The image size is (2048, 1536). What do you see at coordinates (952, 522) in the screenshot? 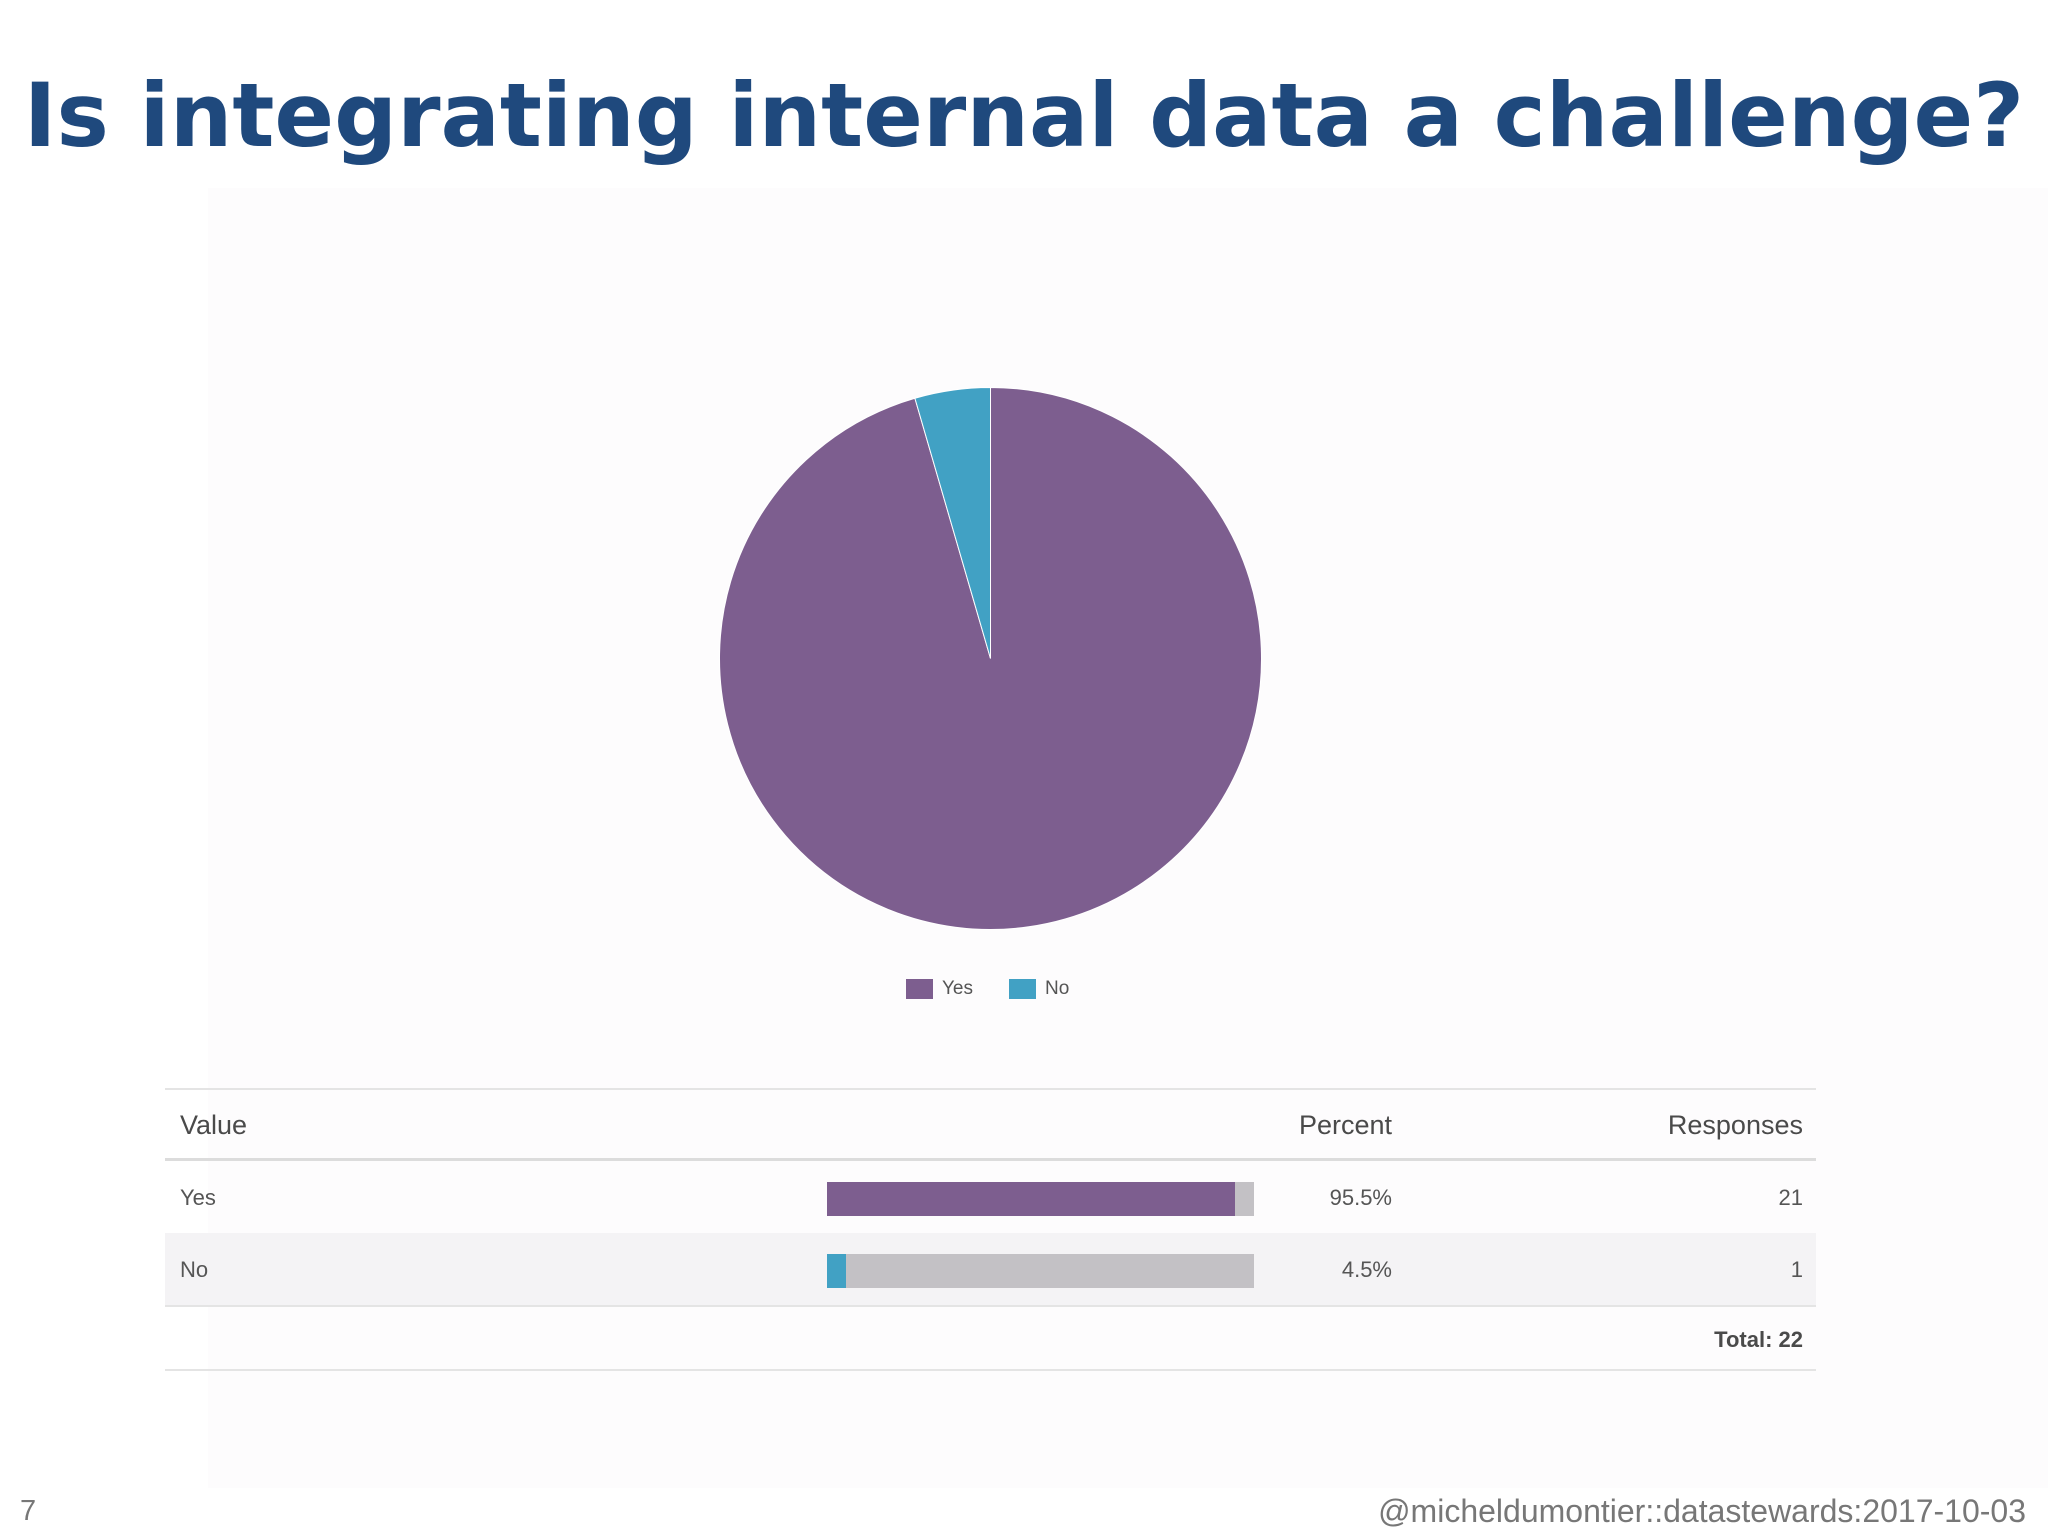
I see `pie-slice-no` at bounding box center [952, 522].